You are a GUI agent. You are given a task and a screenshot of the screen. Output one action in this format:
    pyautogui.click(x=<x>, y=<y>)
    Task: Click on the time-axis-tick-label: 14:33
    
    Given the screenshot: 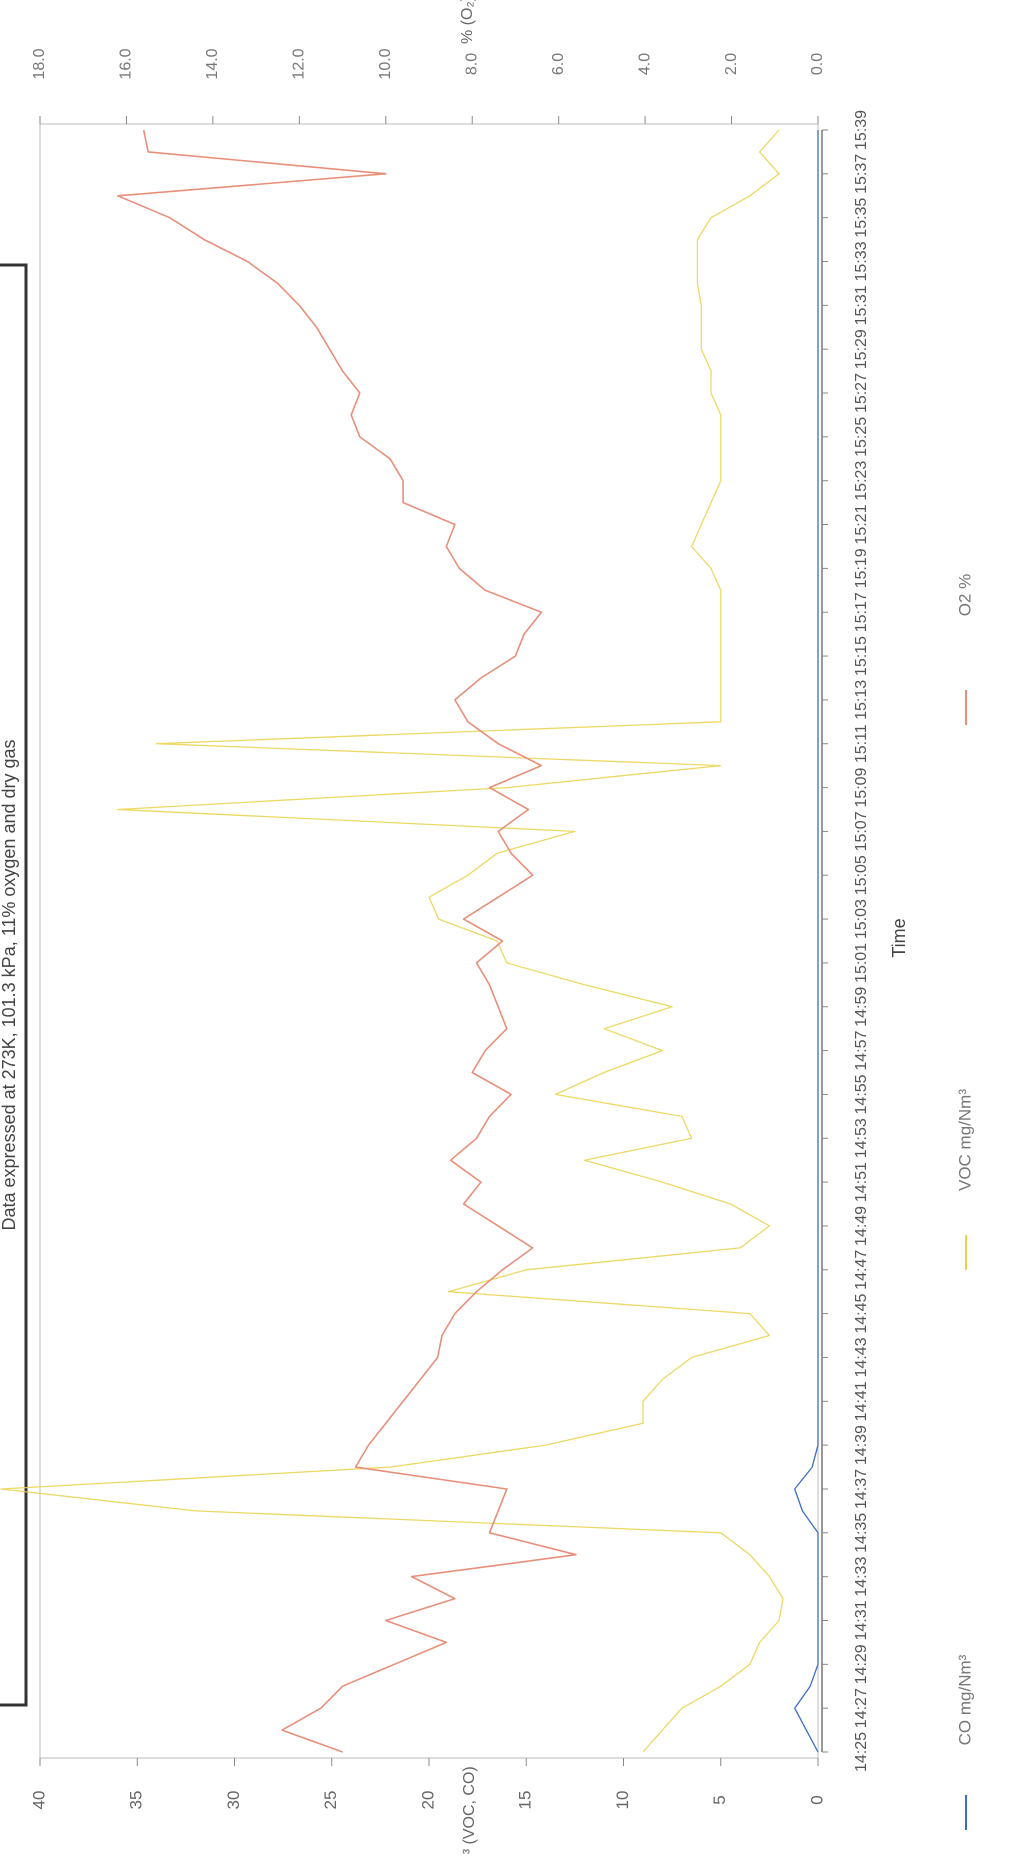 What is the action you would take?
    pyautogui.click(x=861, y=1577)
    